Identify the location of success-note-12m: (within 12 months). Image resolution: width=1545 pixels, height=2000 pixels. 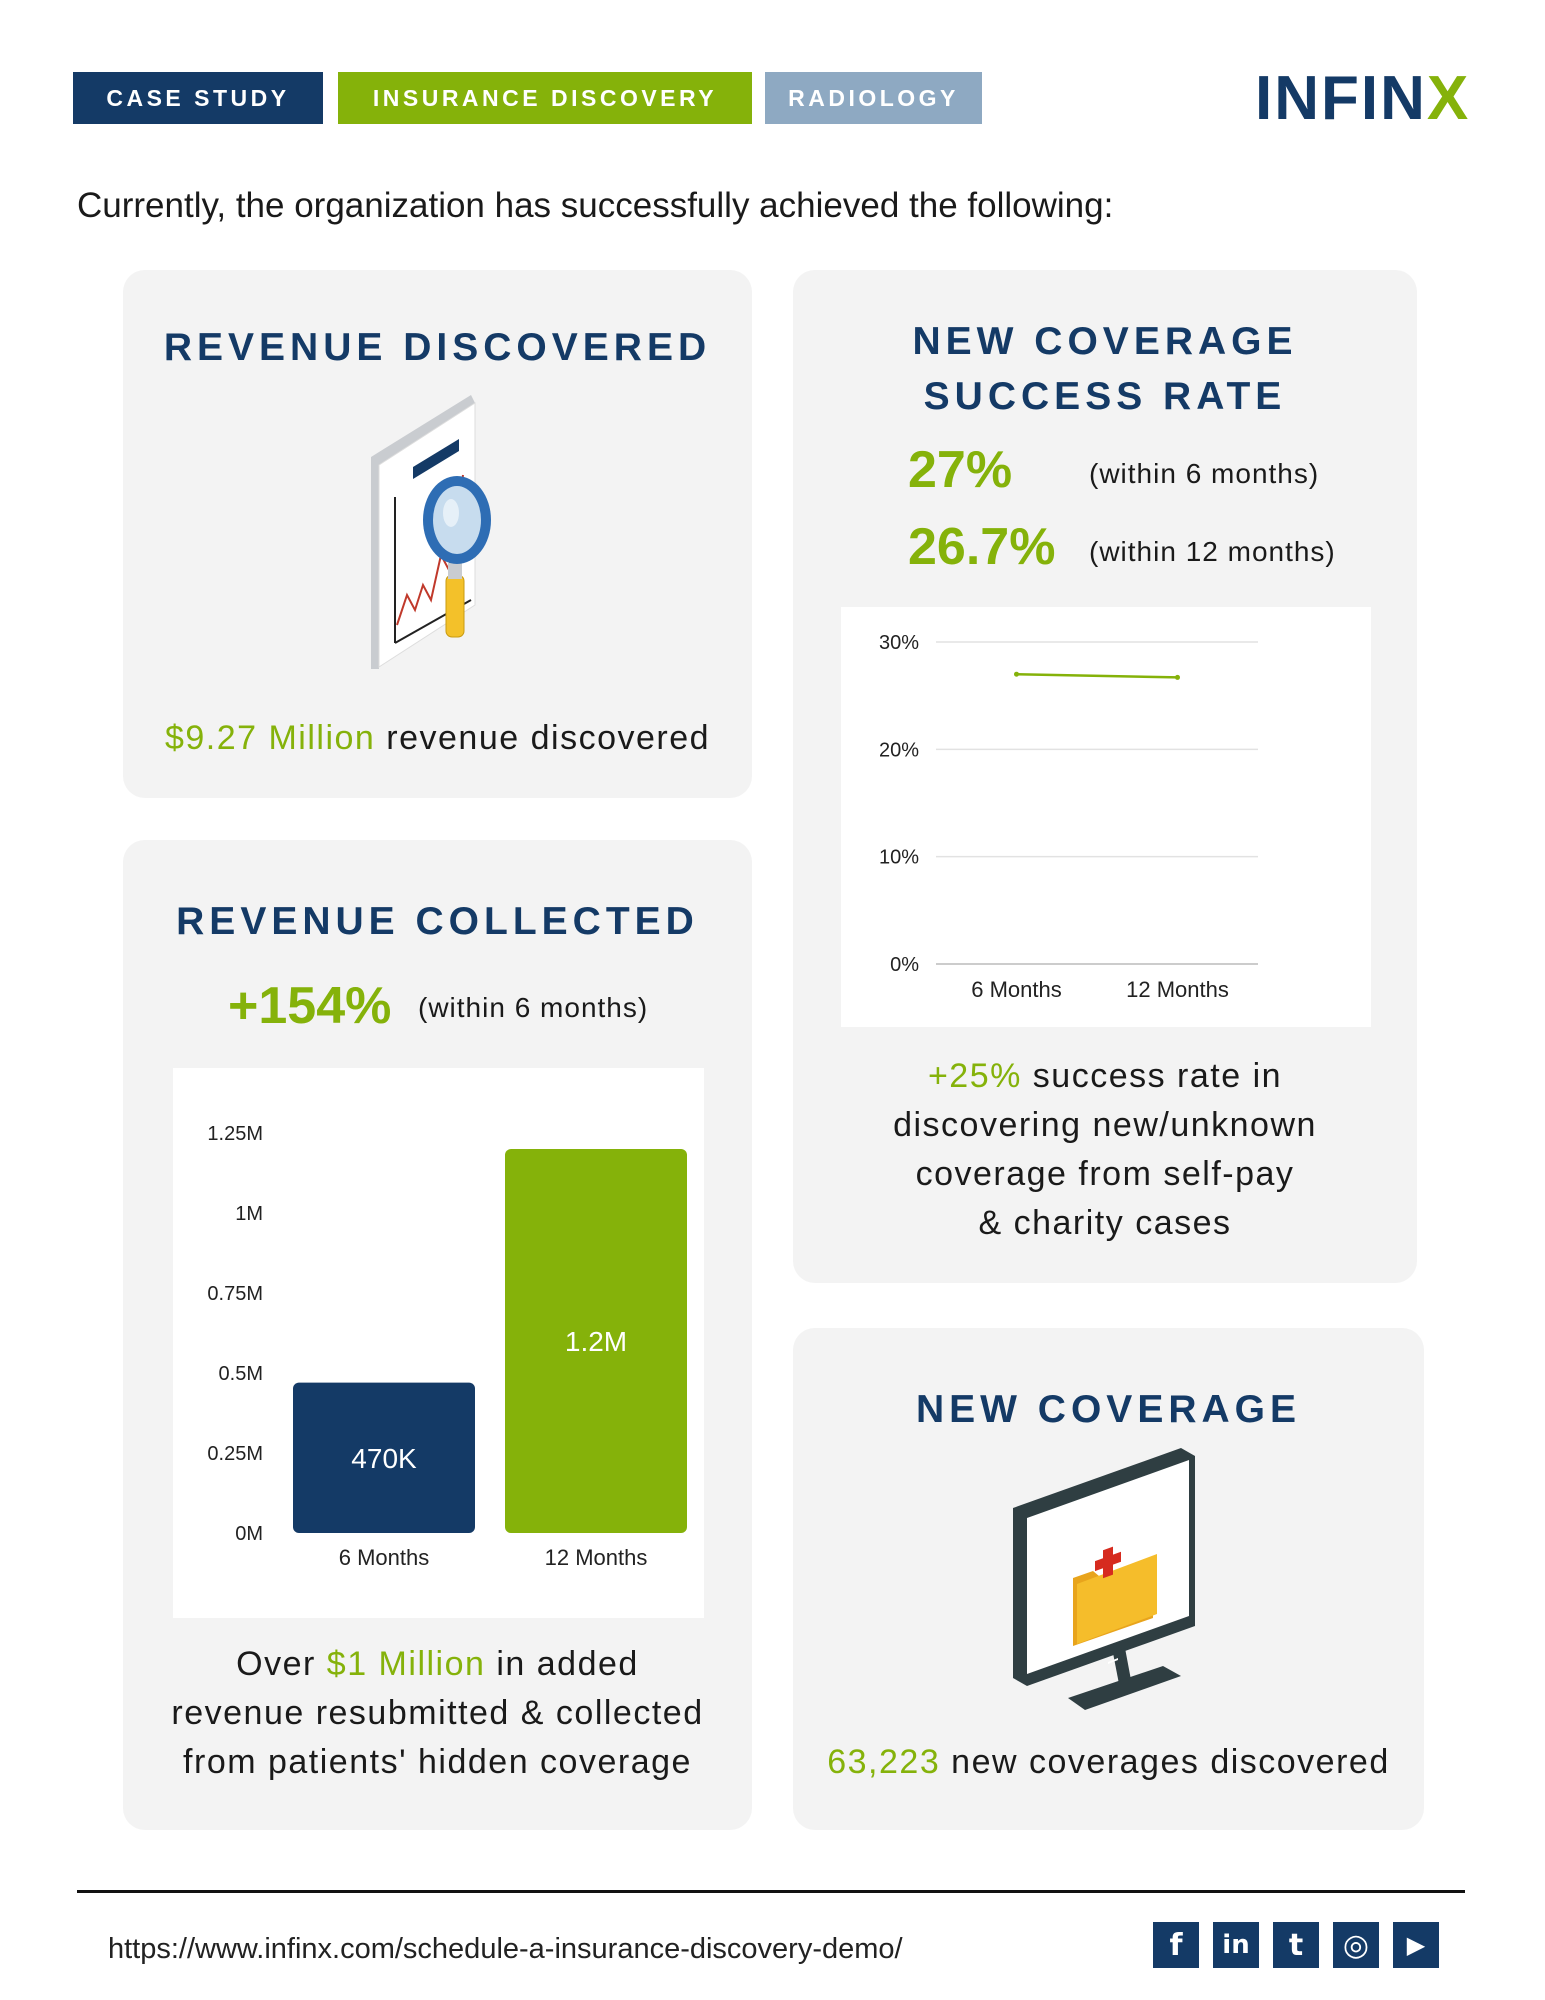
(1212, 551).